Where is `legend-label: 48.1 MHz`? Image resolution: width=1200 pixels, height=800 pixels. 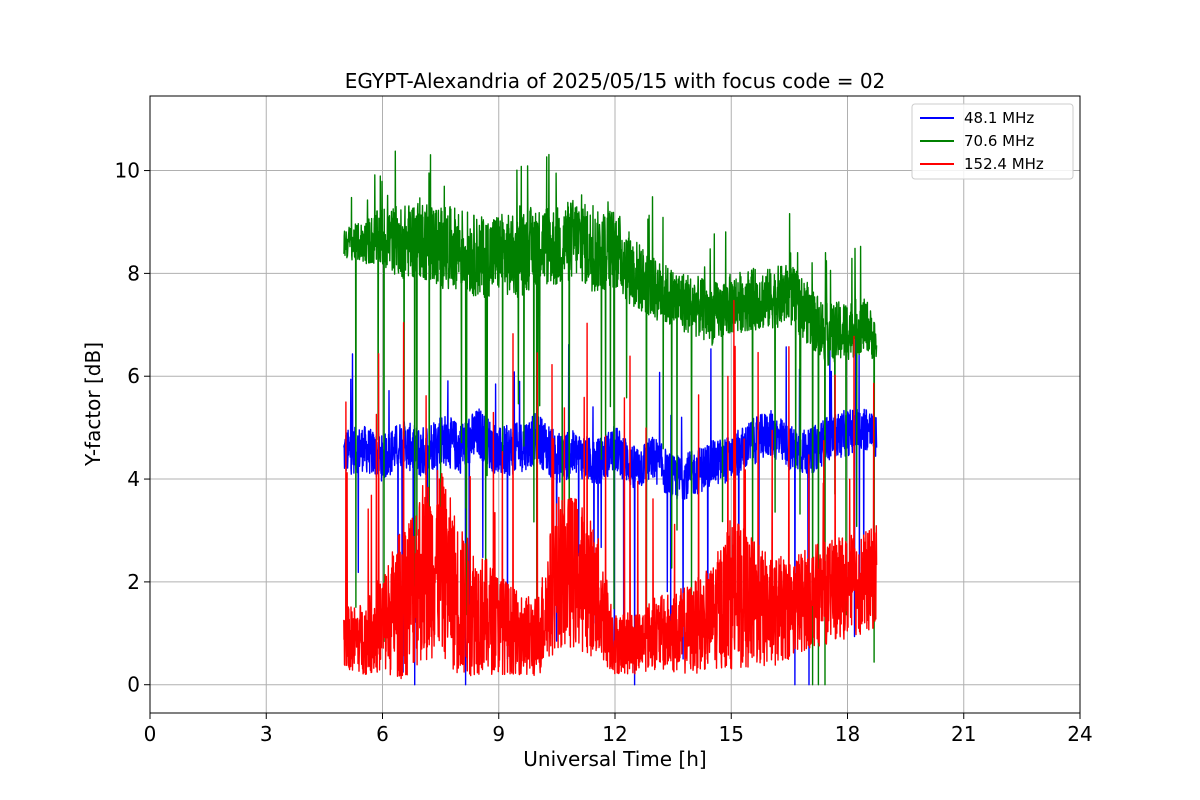
legend-label: 48.1 MHz is located at coordinates (999, 118).